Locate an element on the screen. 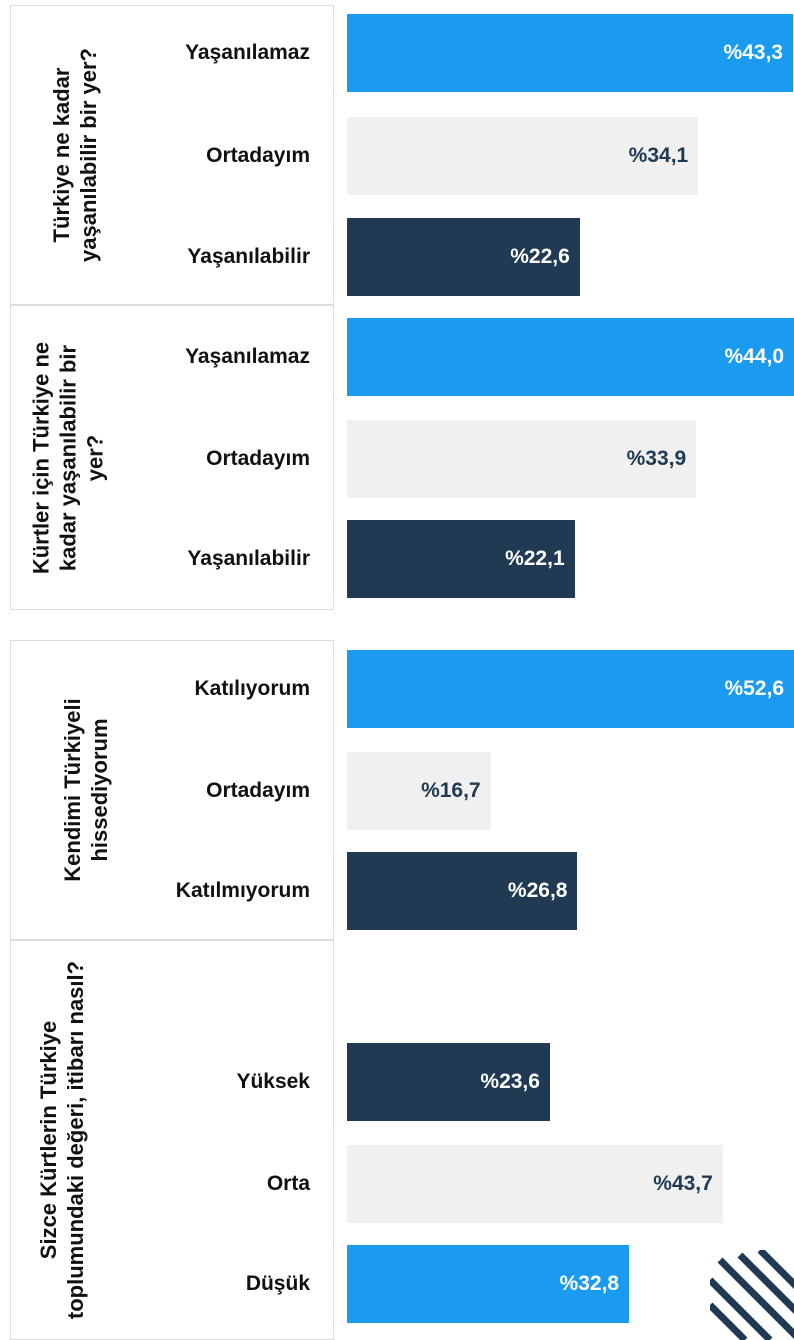 This screenshot has width=794, height=1340. value-label: %23,6 is located at coordinates (510, 1081).